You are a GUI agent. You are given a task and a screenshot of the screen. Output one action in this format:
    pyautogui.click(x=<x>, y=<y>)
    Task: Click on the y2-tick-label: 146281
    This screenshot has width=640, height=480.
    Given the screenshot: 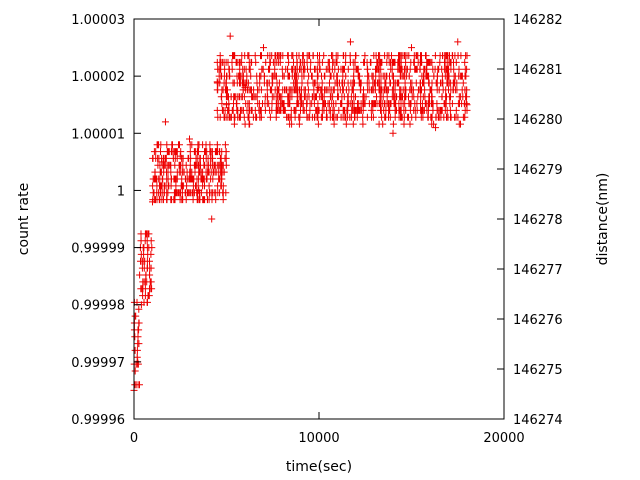 What is the action you would take?
    pyautogui.click(x=538, y=70)
    